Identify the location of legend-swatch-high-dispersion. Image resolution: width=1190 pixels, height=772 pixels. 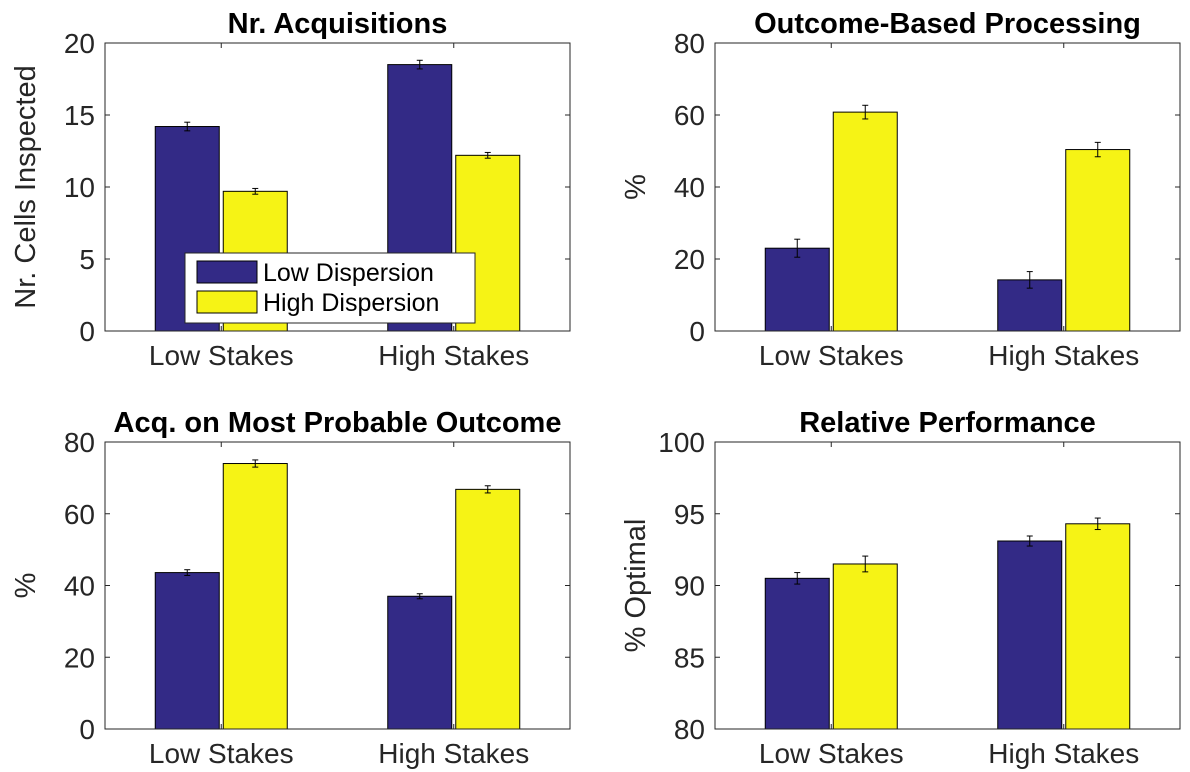
(227, 302).